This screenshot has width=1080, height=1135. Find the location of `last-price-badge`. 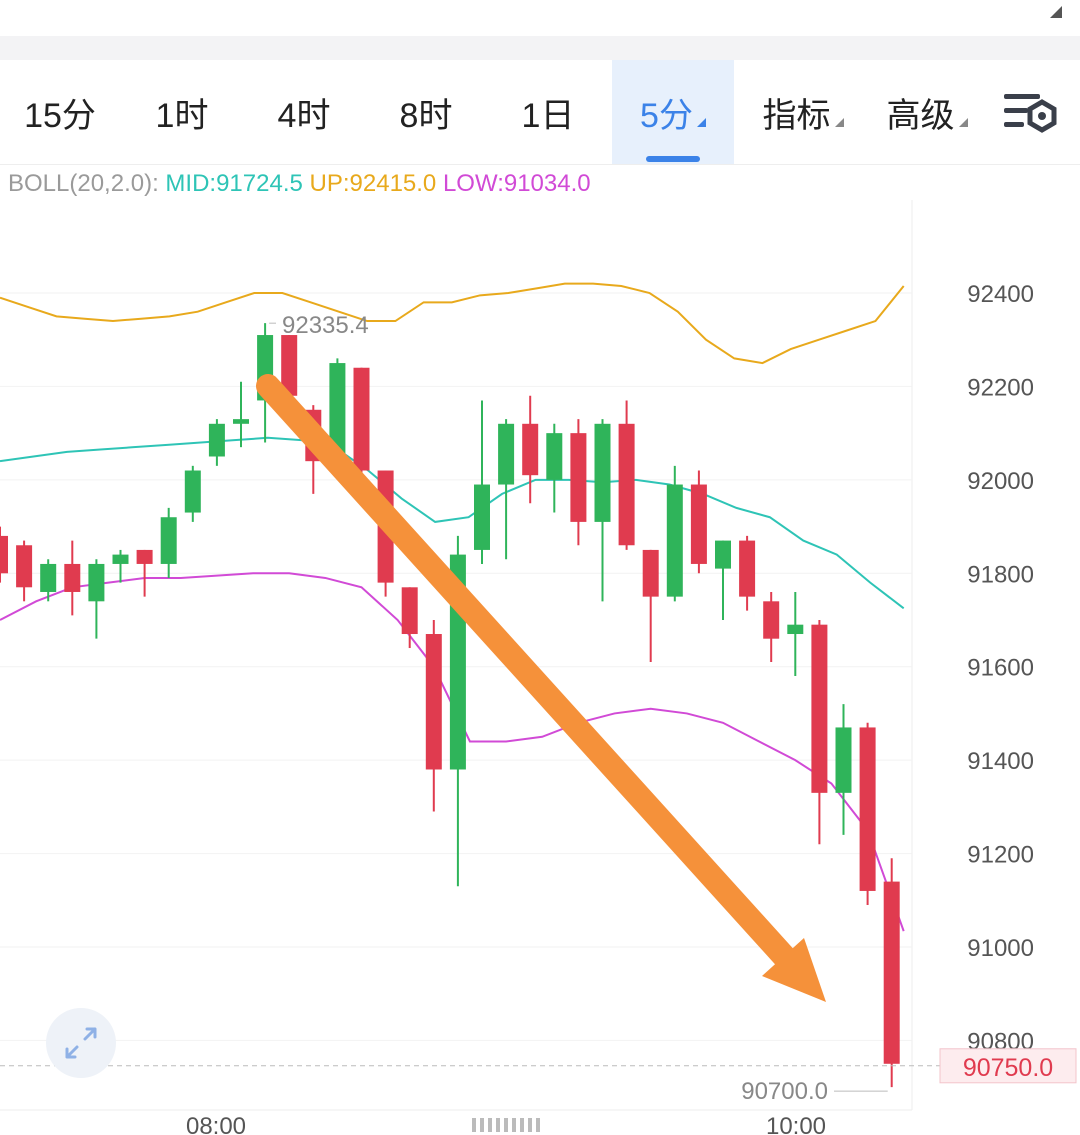

last-price-badge is located at coordinates (1008, 1066).